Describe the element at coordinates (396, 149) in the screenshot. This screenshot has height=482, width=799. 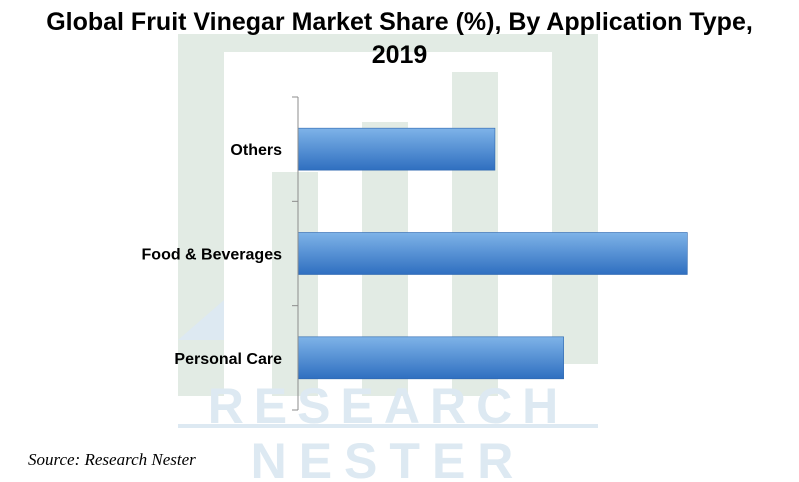
I see `bar-others` at that location.